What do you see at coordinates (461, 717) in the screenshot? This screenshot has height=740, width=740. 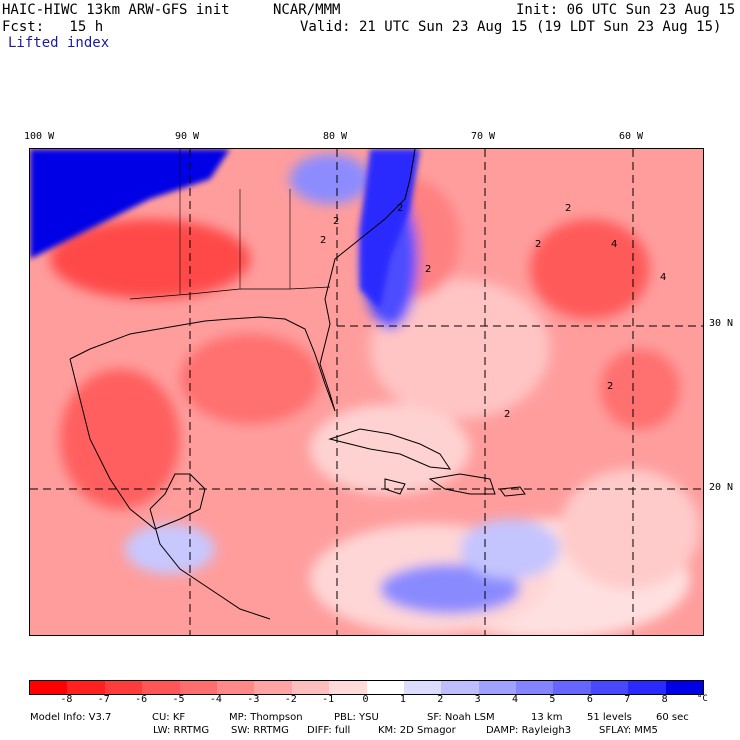 I see `model-info-sf: SF: Noah LSM` at bounding box center [461, 717].